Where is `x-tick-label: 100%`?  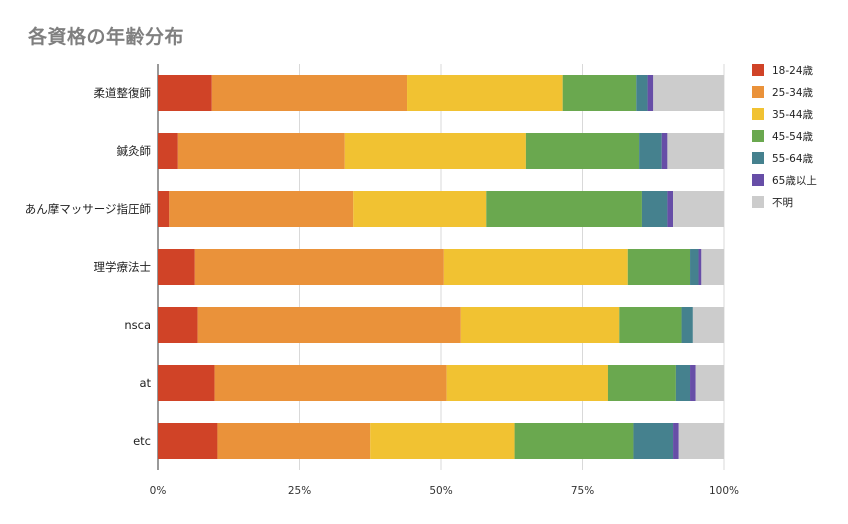 x-tick-label: 100% is located at coordinates (724, 491).